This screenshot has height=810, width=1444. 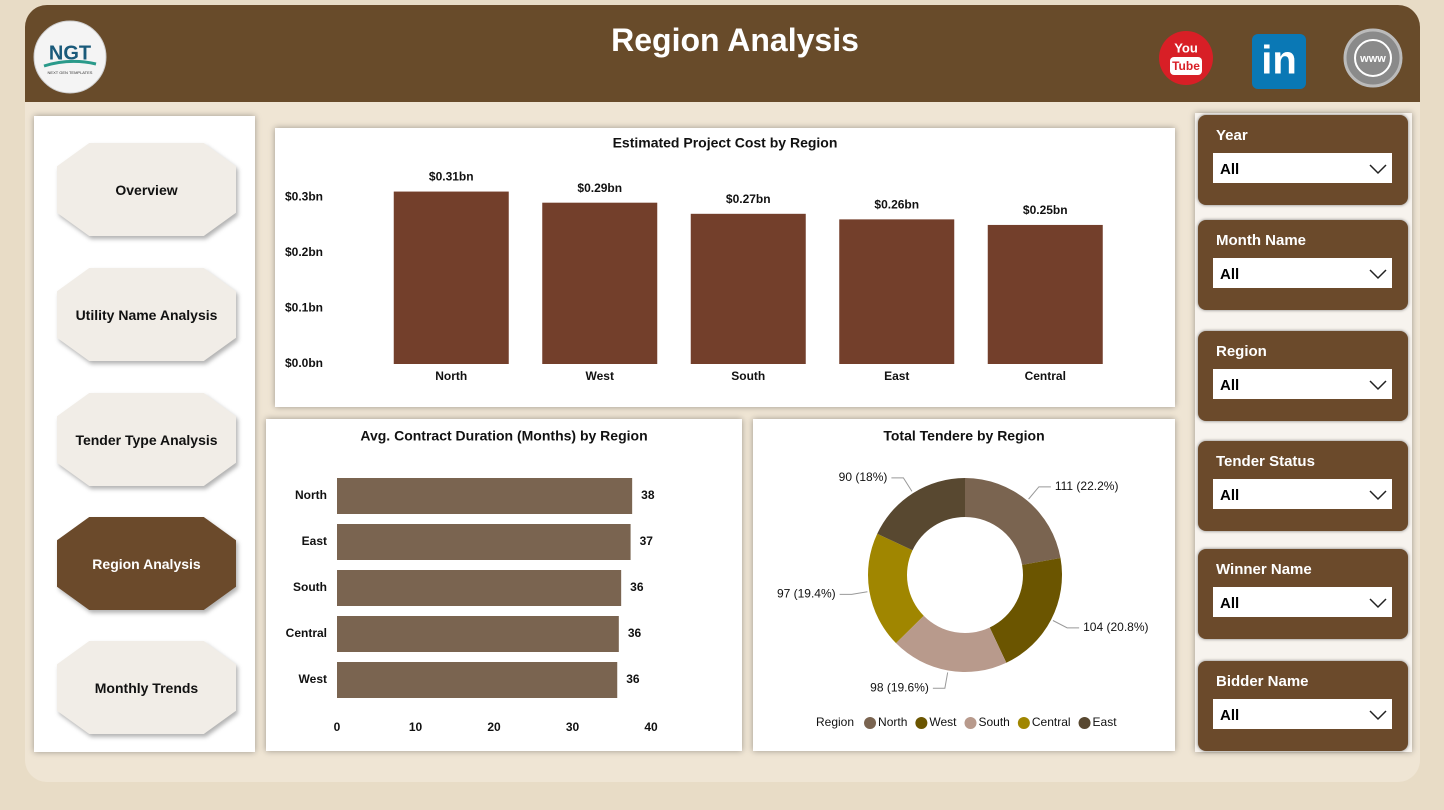 I want to click on header-icons: NGT NEXT GEN TEMPLATES You Tube in www, so click(x=718, y=57).